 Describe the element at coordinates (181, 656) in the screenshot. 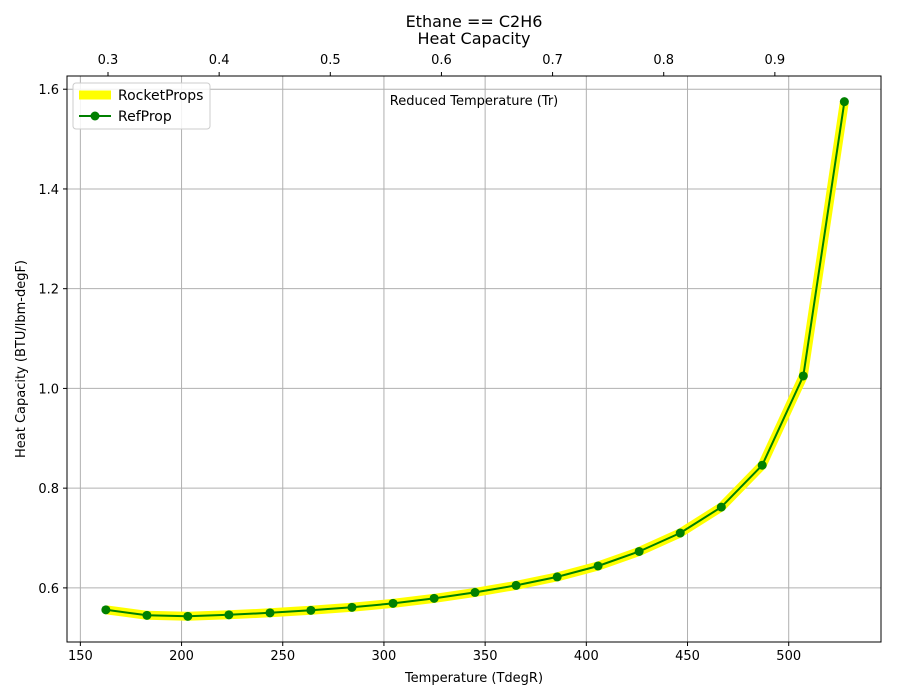

I see `x-tick-label: 200` at that location.